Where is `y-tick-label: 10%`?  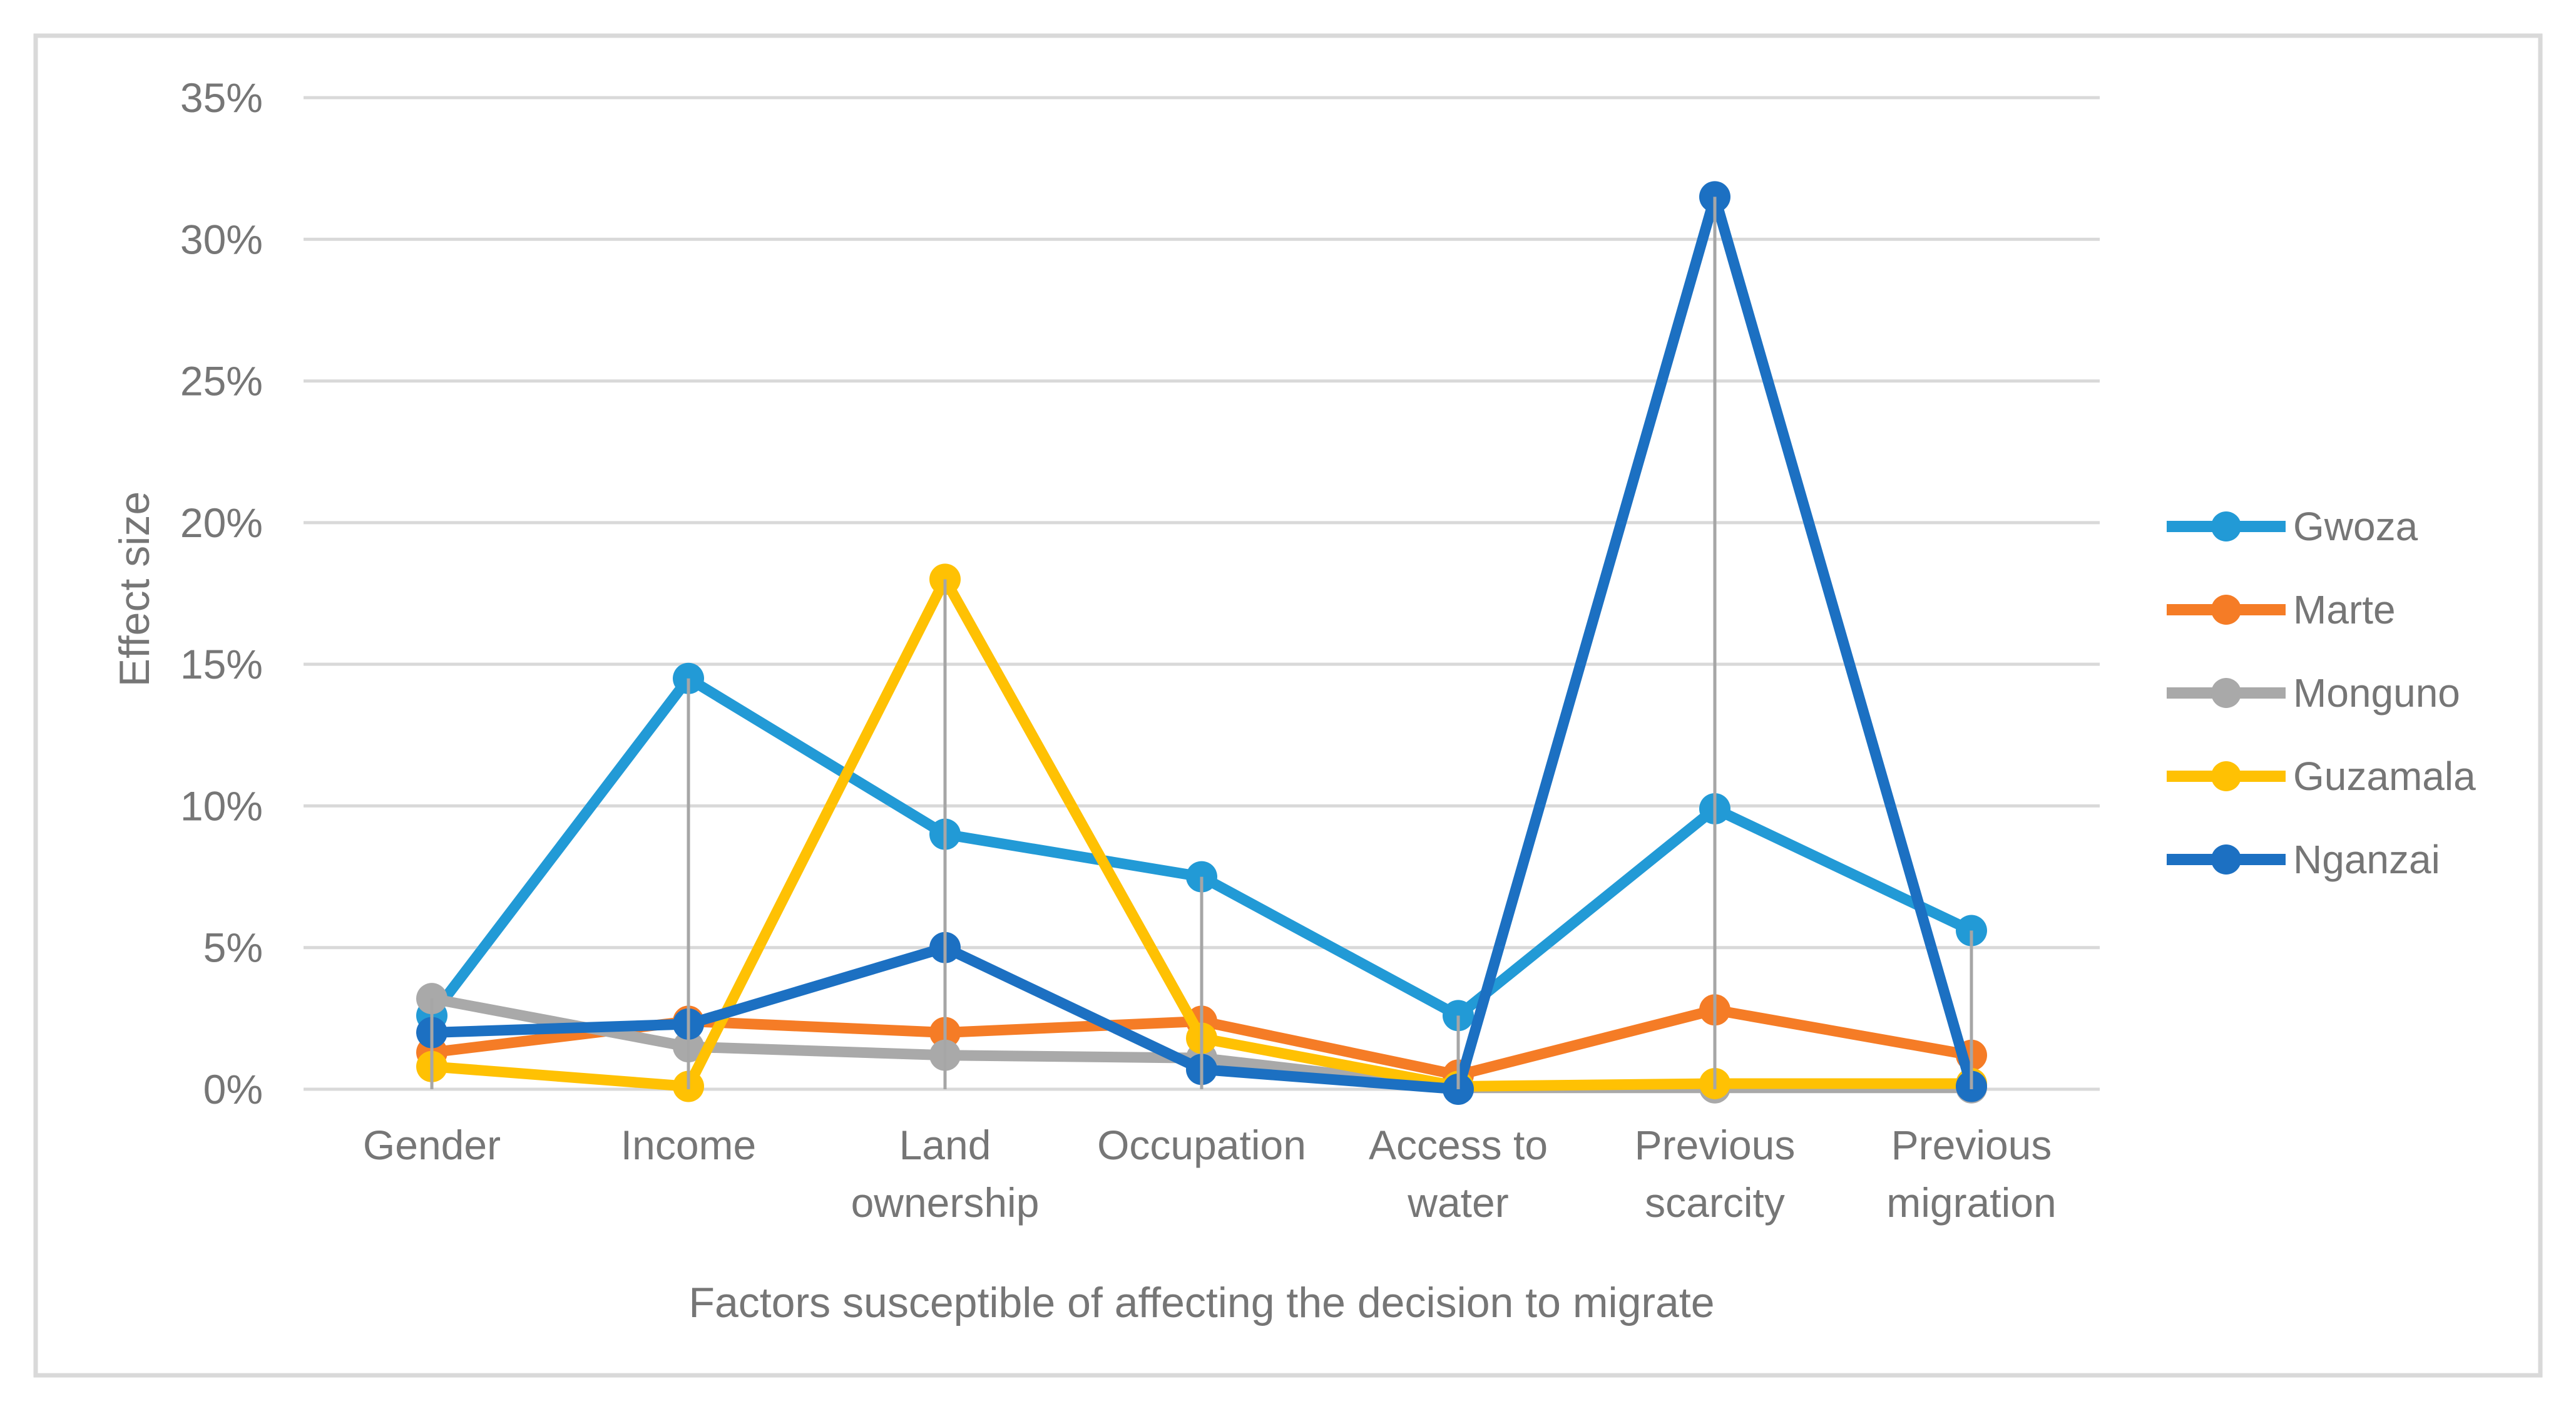
y-tick-label: 10% is located at coordinates (221, 805).